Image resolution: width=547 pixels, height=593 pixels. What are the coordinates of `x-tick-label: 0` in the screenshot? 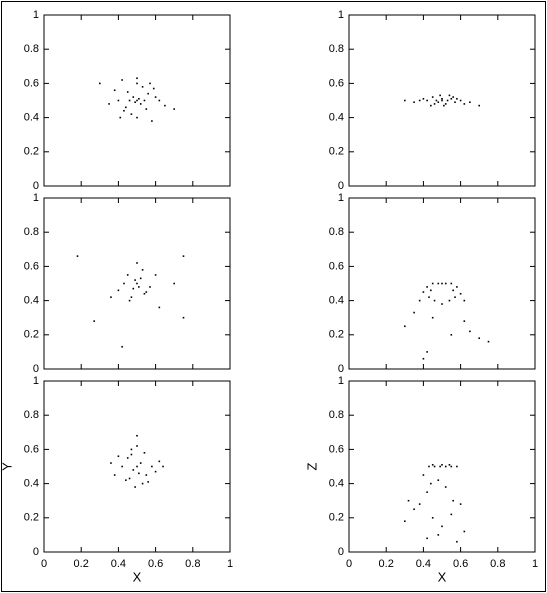 It's located at (44, 564).